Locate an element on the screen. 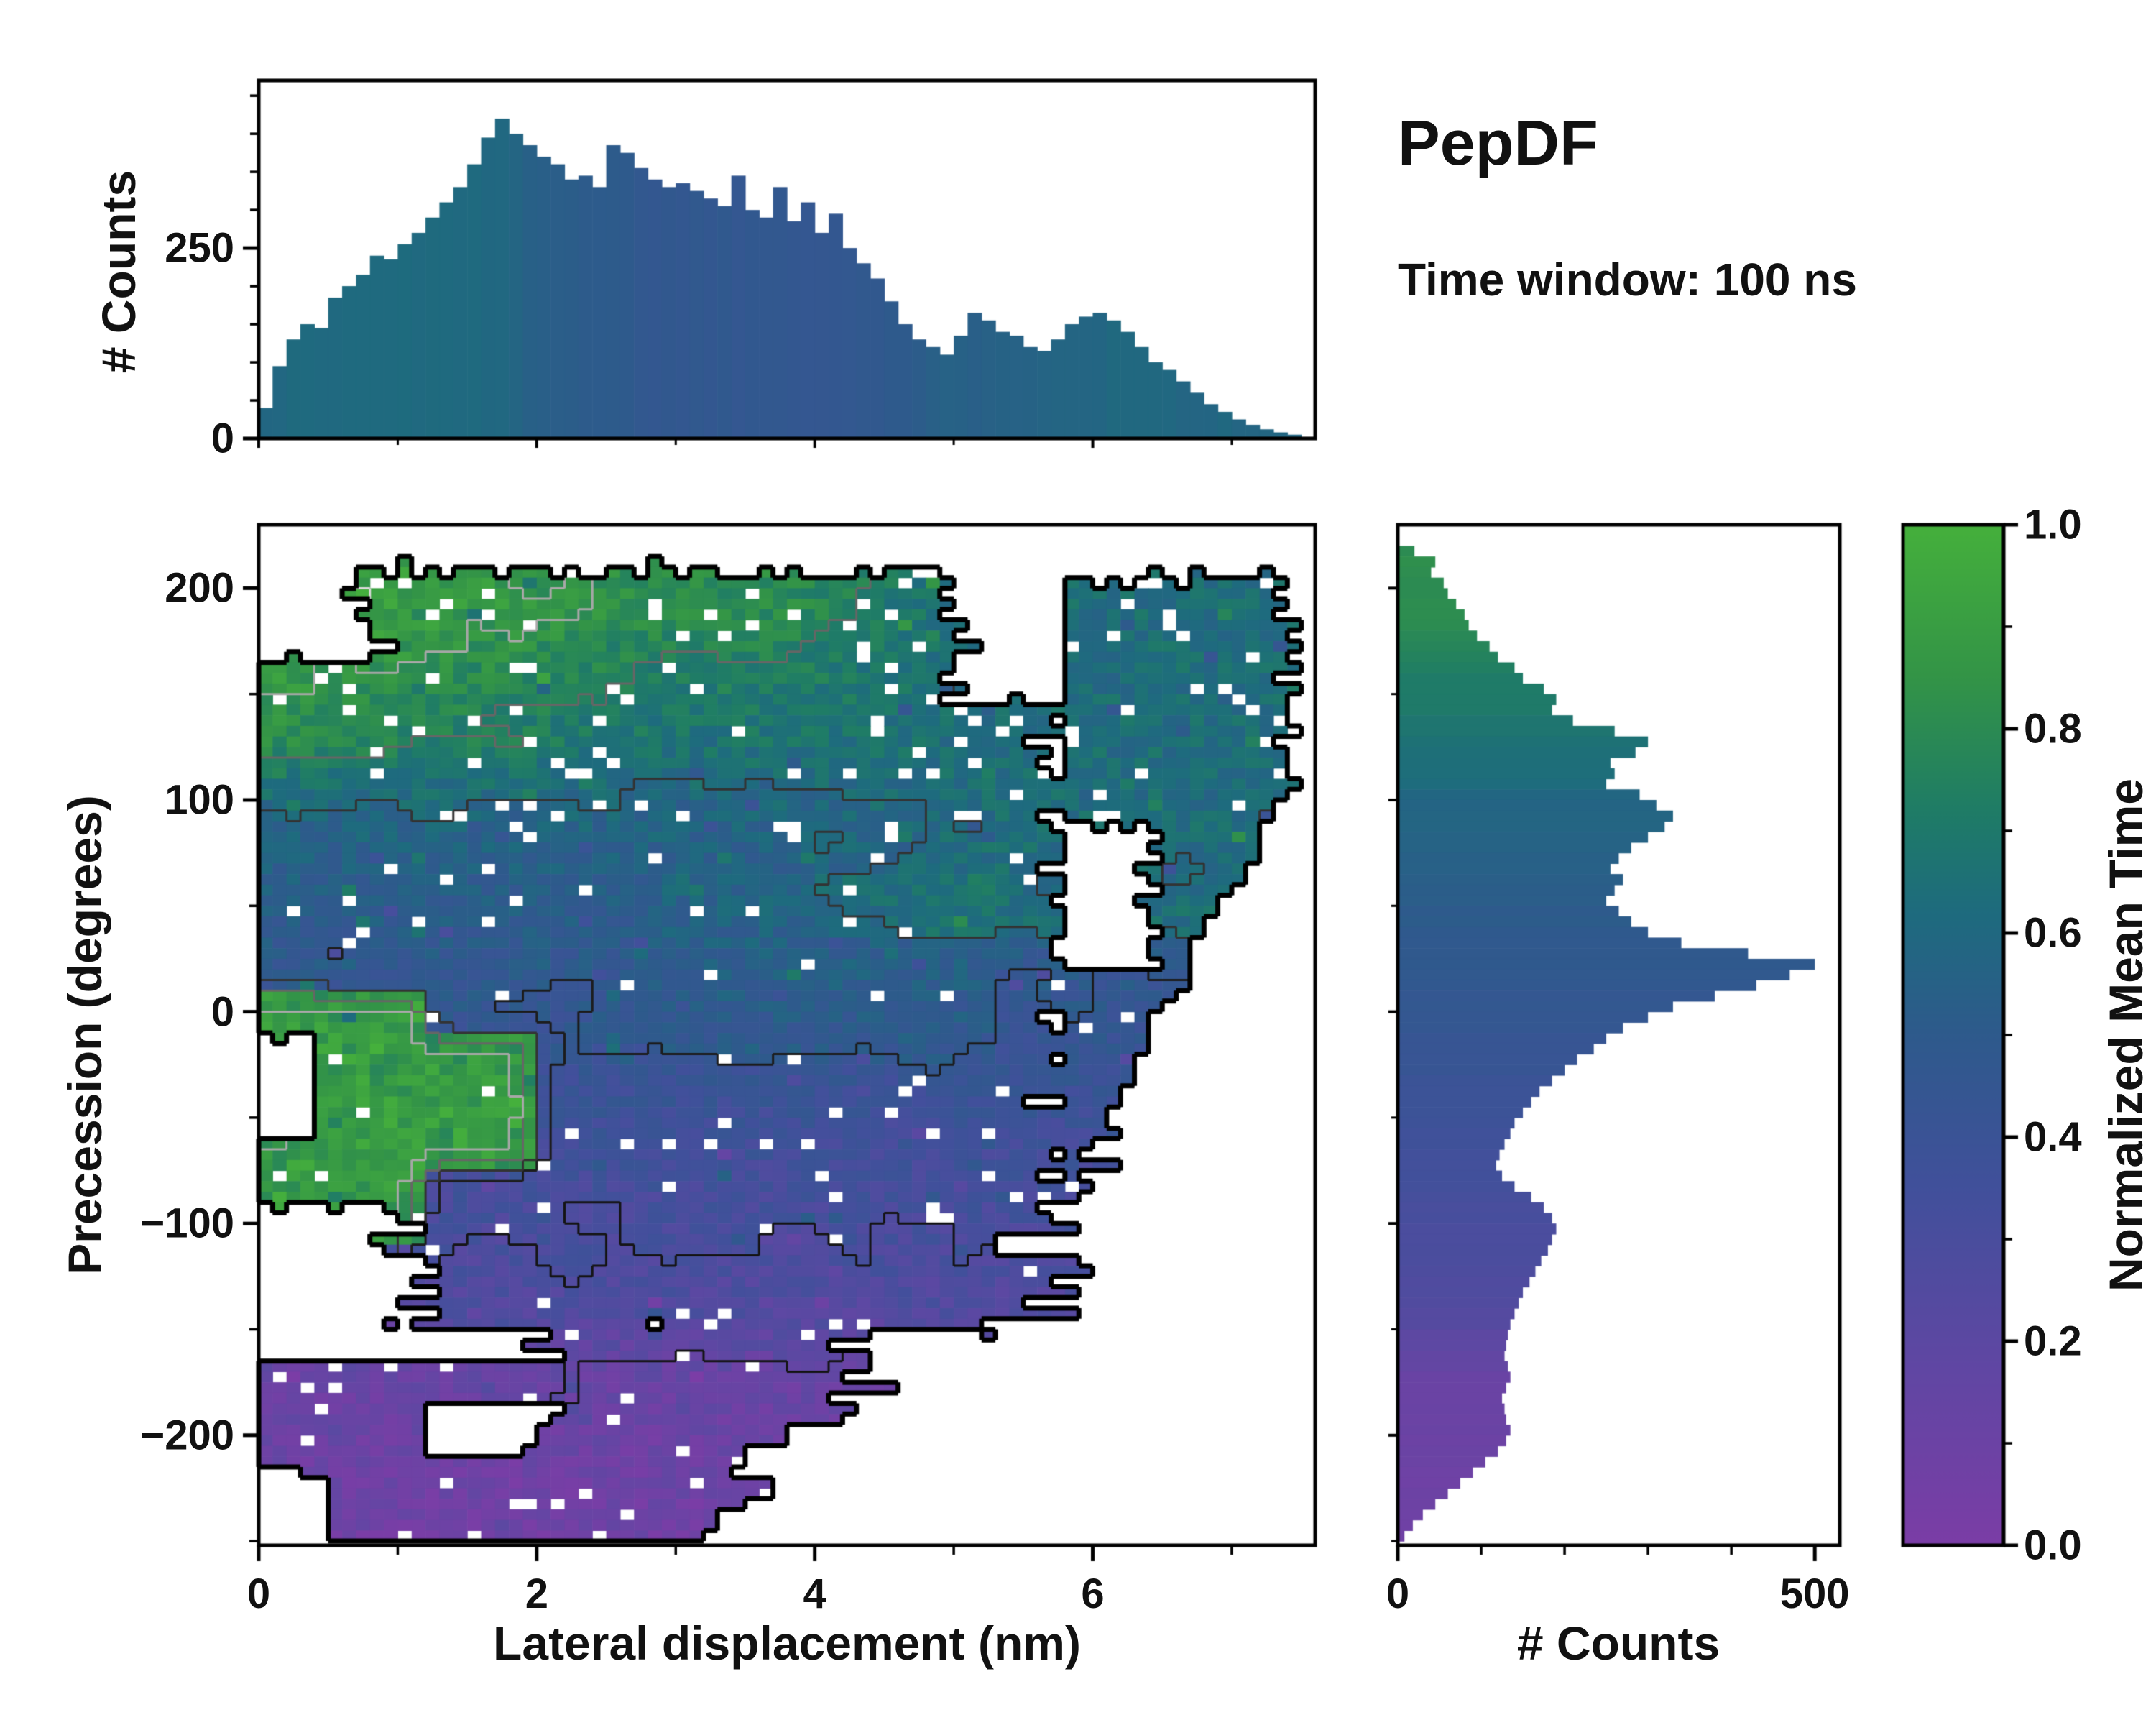 Image resolution: width=2156 pixels, height=1725 pixels. main-y-tick-label: 0 is located at coordinates (223, 1012).